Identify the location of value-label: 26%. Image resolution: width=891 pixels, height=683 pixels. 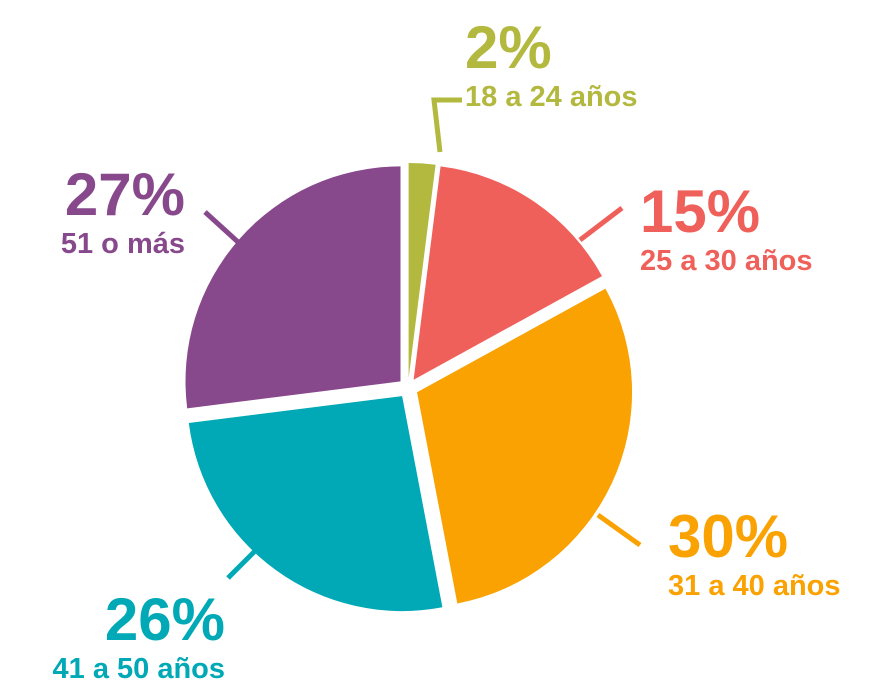
(165, 619).